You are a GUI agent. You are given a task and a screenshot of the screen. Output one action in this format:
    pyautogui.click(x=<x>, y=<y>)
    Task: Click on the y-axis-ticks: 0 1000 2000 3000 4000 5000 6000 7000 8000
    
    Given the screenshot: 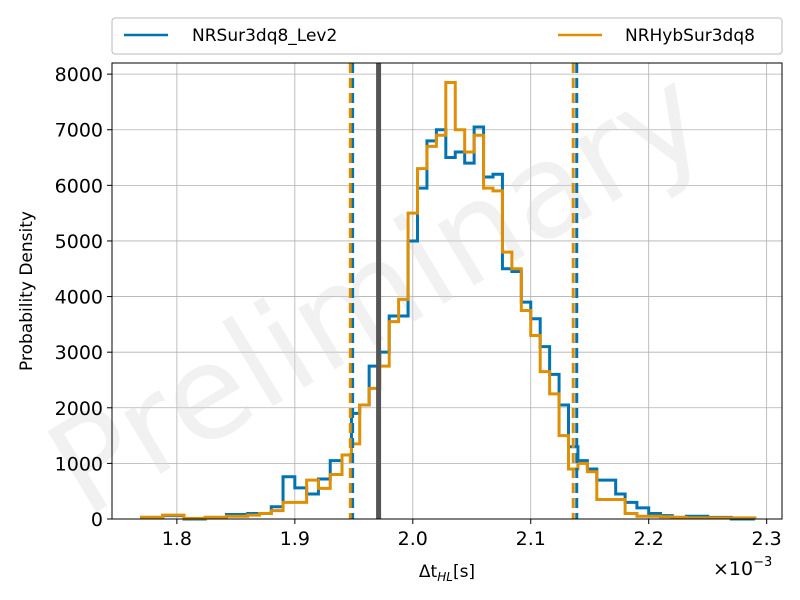 What is the action you would take?
    pyautogui.click(x=83, y=297)
    